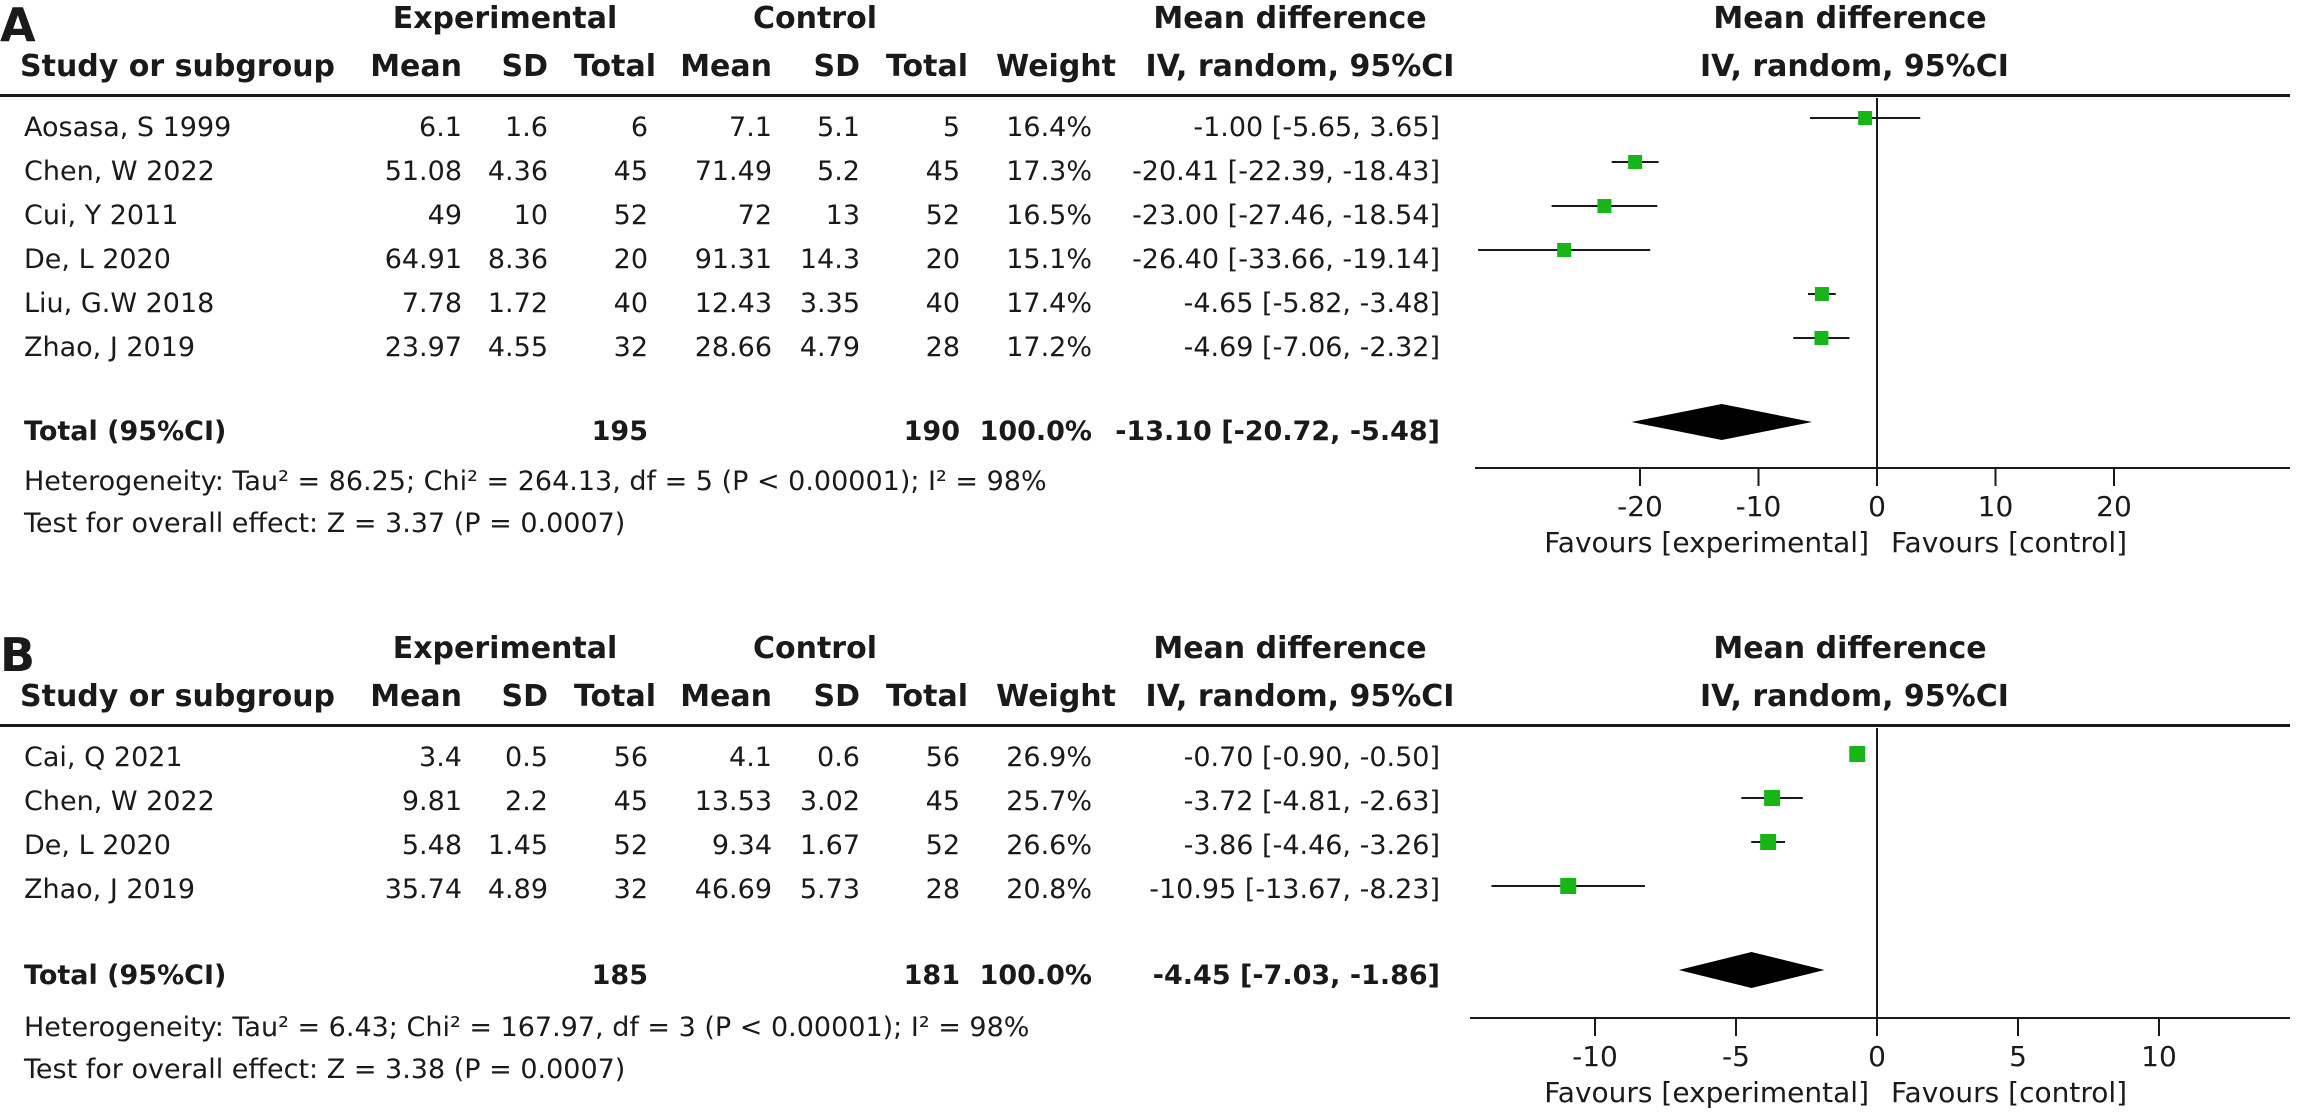 This screenshot has height=1119, width=2314. I want to click on x-tick-label: 5, so click(2018, 1056).